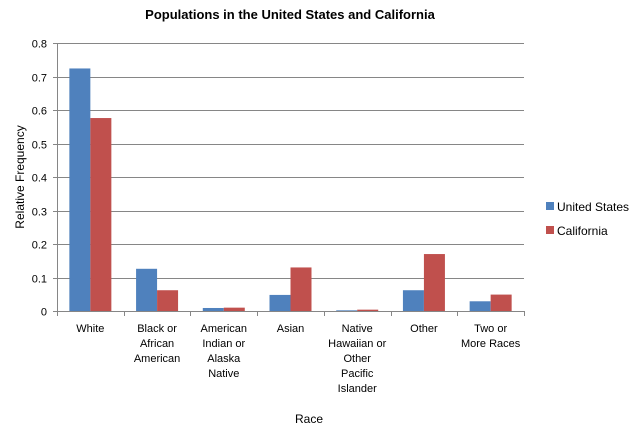 This screenshot has height=434, width=632. Describe the element at coordinates (491, 344) in the screenshot. I see `x-tick-label-line: More Races` at that location.